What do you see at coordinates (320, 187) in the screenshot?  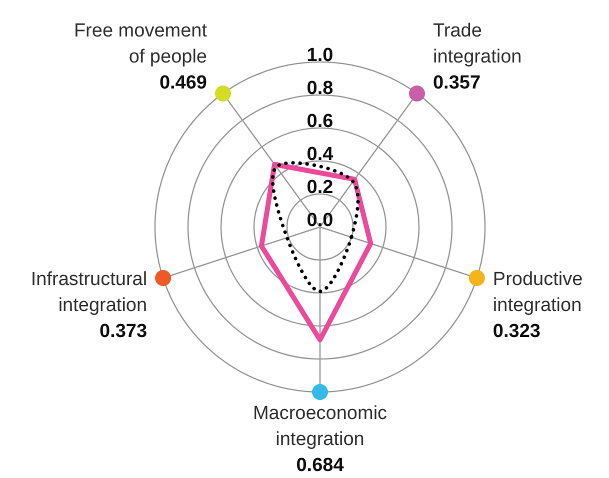 I see `y-tick-label: 0.2` at bounding box center [320, 187].